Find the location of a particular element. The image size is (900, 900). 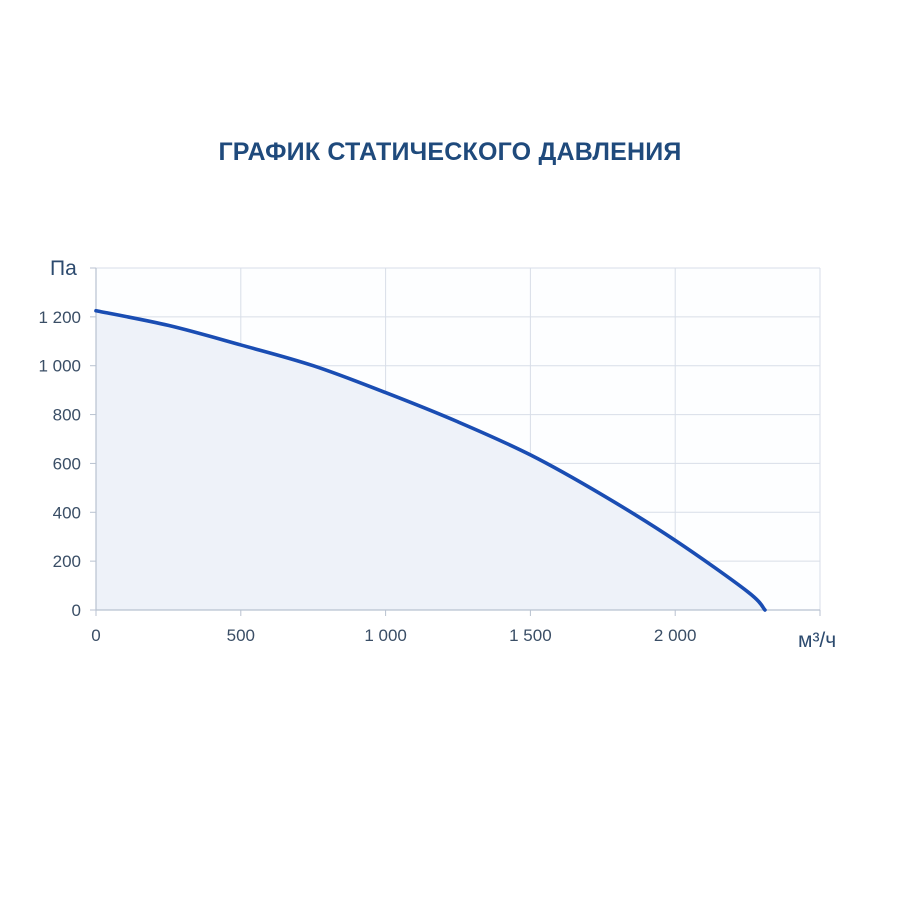

x-tick-label: 500 is located at coordinates (241, 635).